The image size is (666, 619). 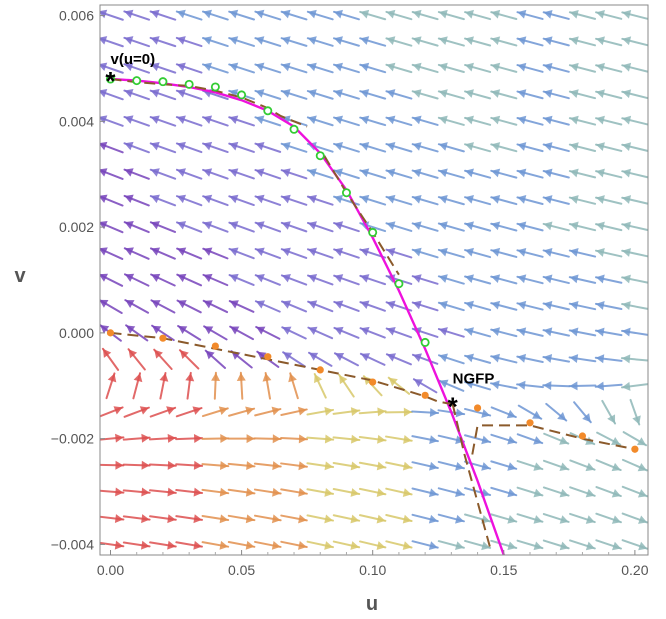 What do you see at coordinates (372, 570) in the screenshot?
I see `x-tick-label: 0.10` at bounding box center [372, 570].